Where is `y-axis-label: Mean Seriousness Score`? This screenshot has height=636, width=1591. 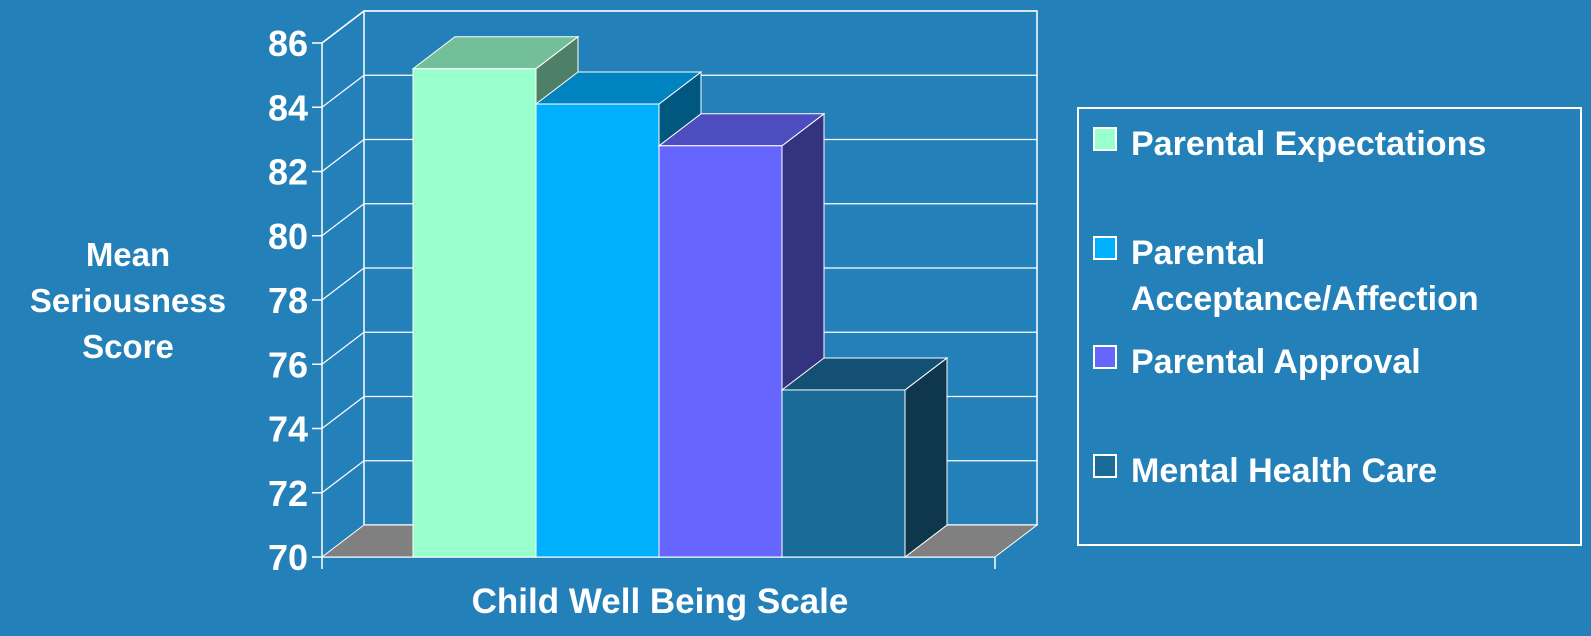
y-axis-label: Mean Seriousness Score is located at coordinates (128, 300).